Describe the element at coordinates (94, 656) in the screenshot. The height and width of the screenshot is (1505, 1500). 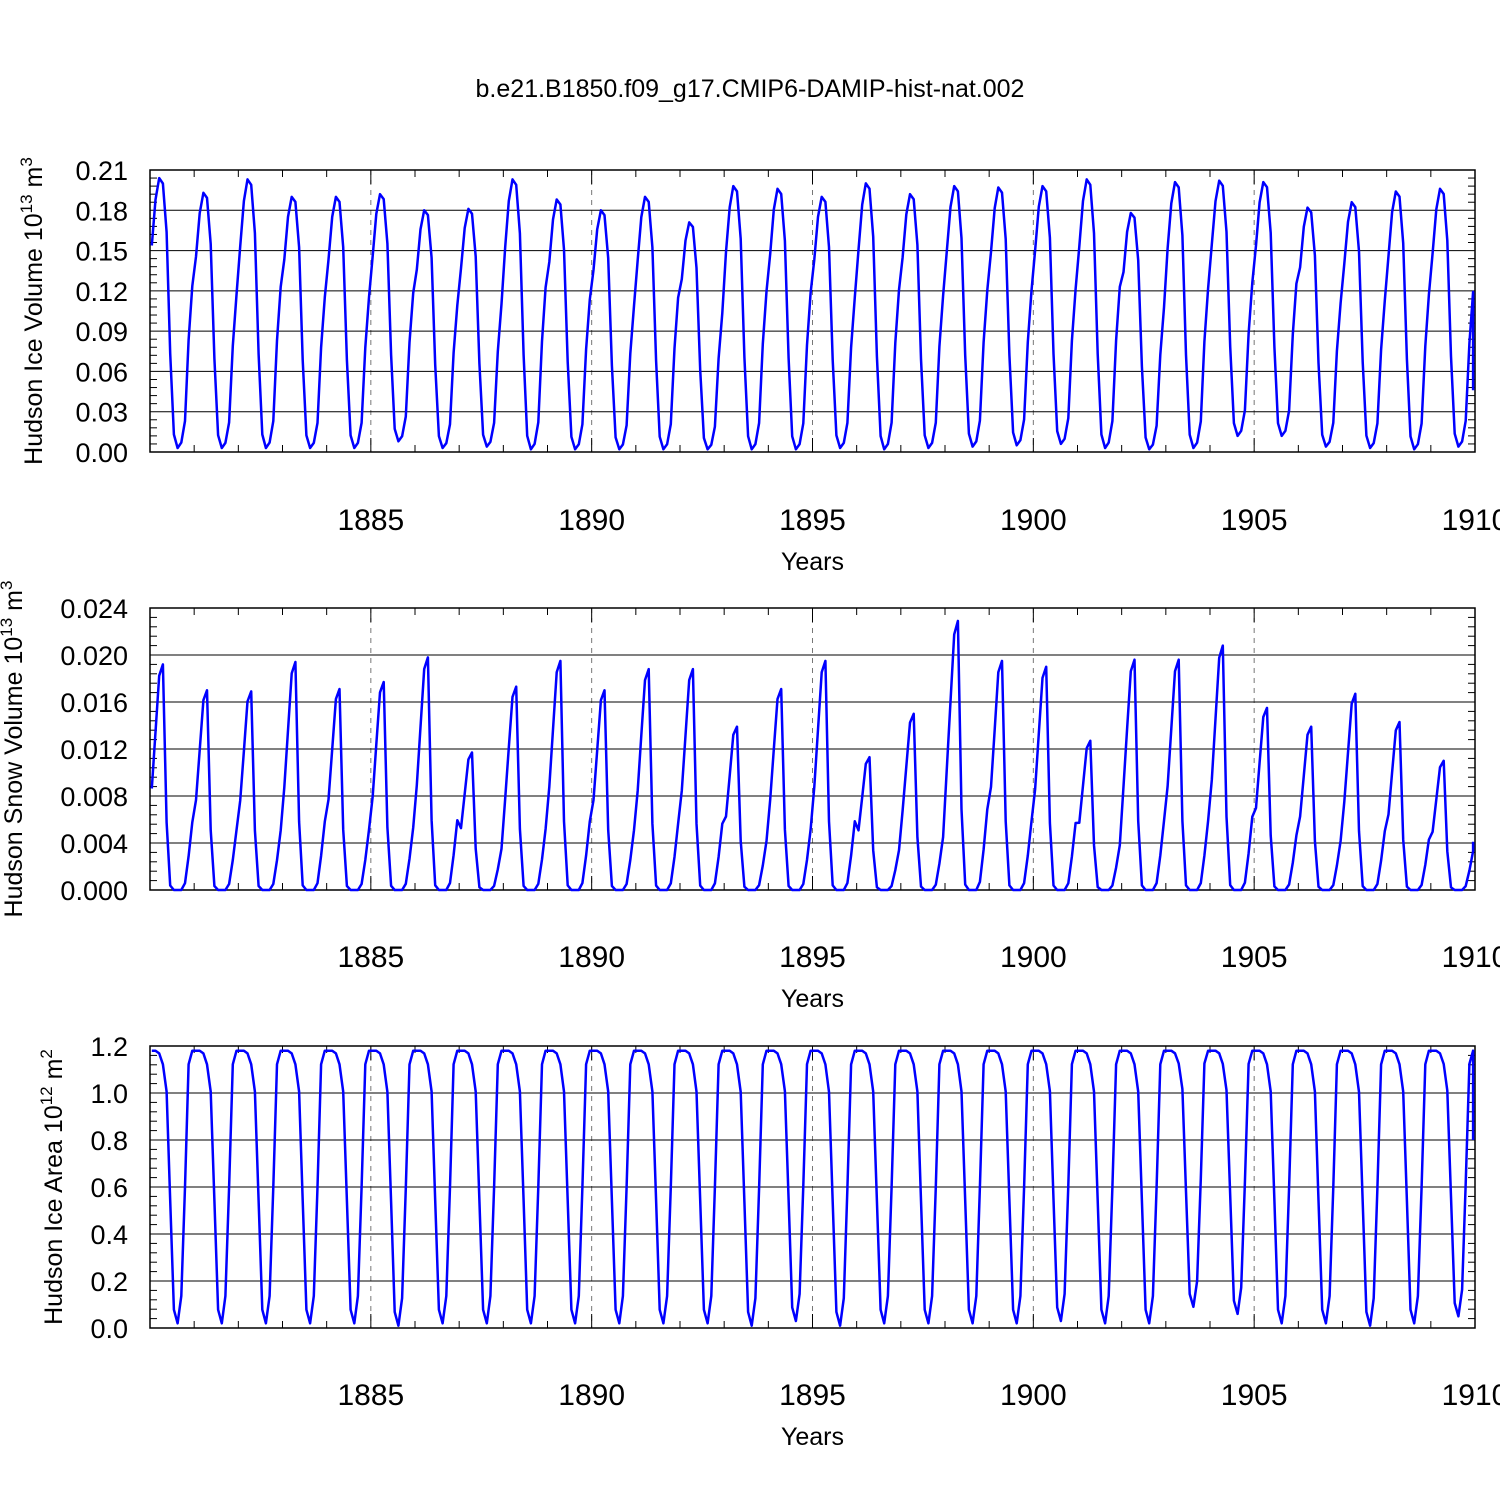
I see `y-tick-label: 0.020` at that location.